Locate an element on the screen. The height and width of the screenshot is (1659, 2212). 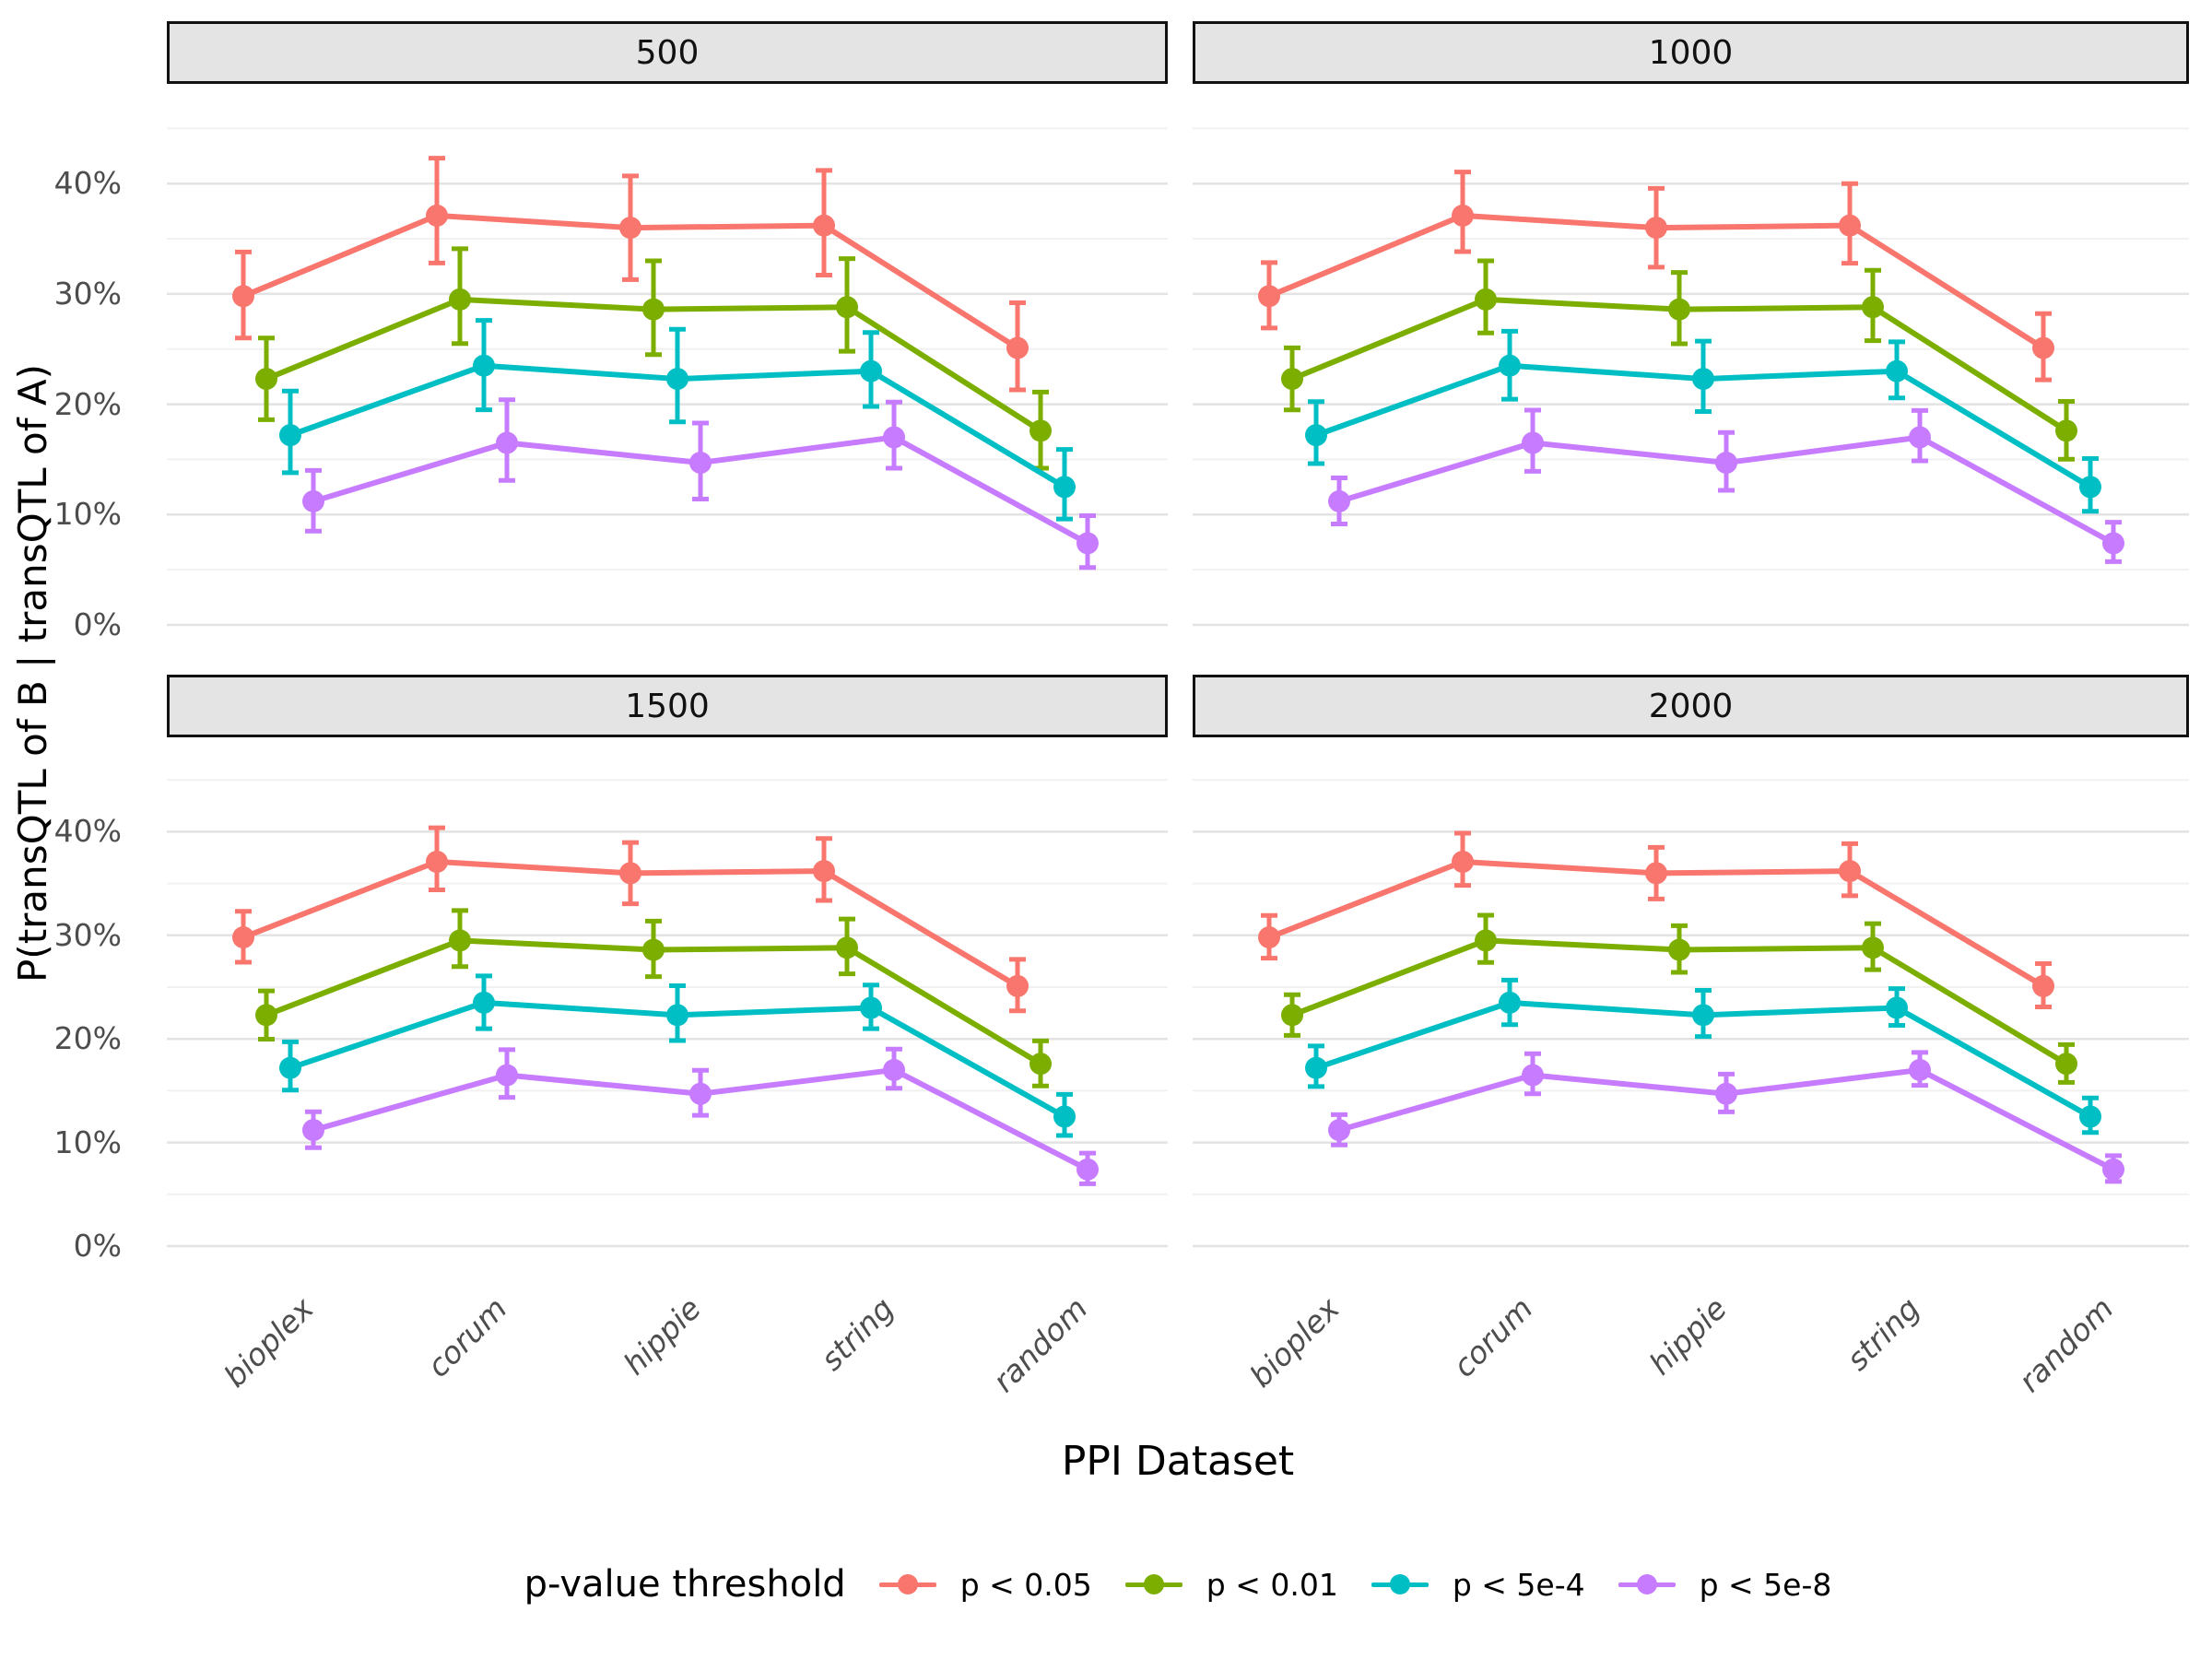
facet-strip-label: 1000 is located at coordinates (1691, 52).